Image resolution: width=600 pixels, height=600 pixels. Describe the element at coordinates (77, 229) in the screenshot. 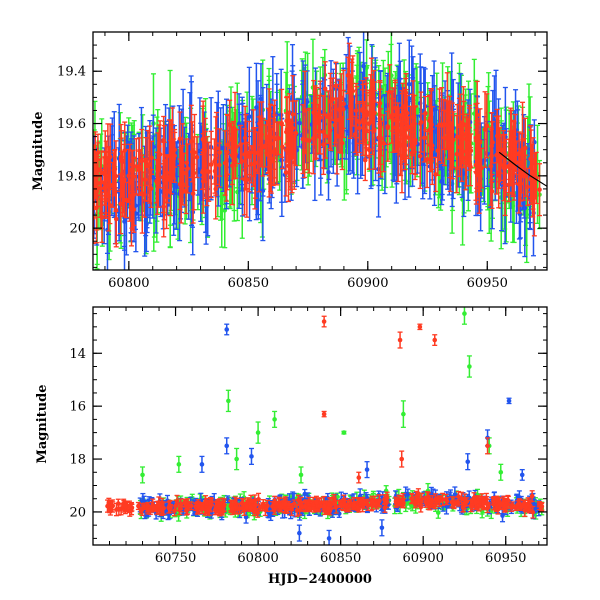

I see `y-tick-label: 20` at that location.